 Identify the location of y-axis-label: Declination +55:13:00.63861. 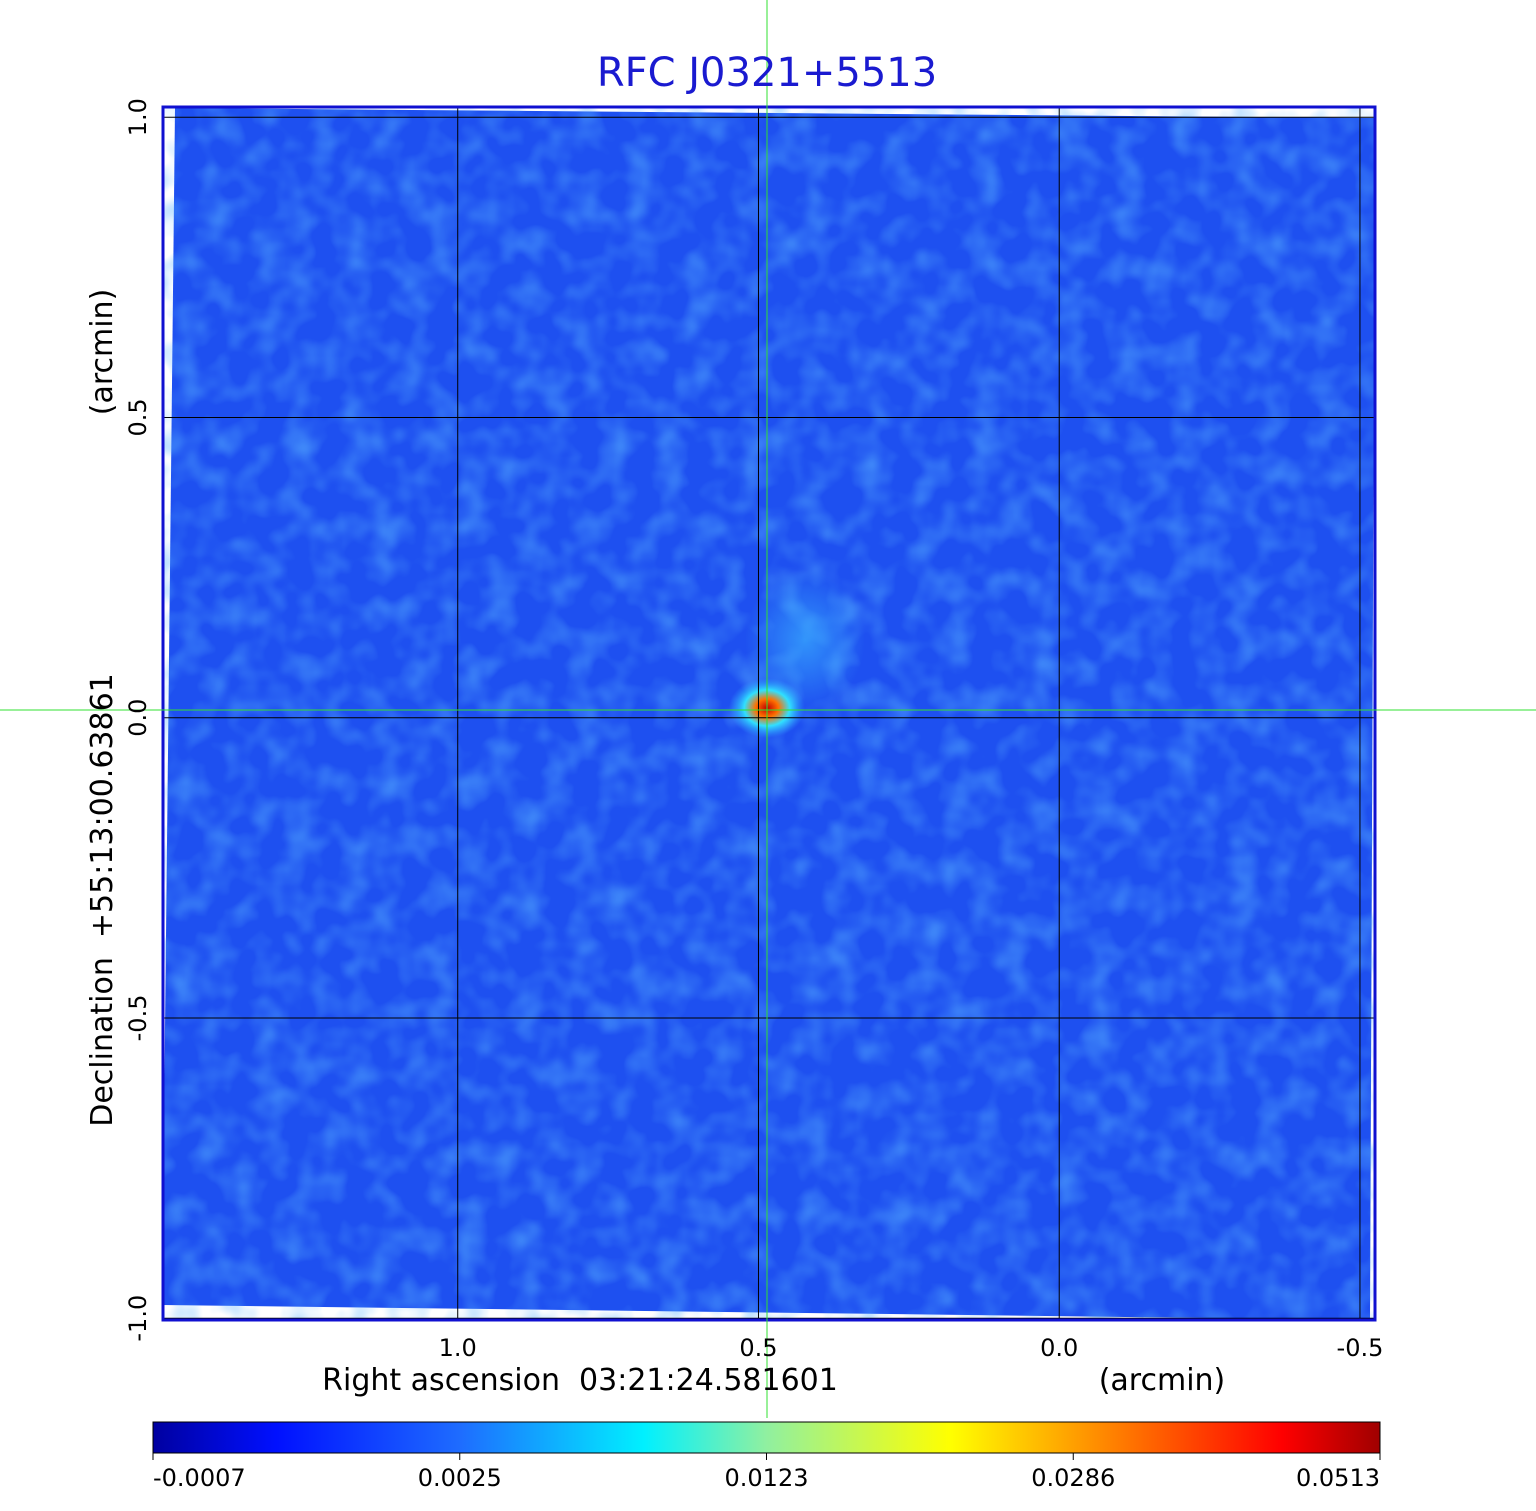
(102, 900).